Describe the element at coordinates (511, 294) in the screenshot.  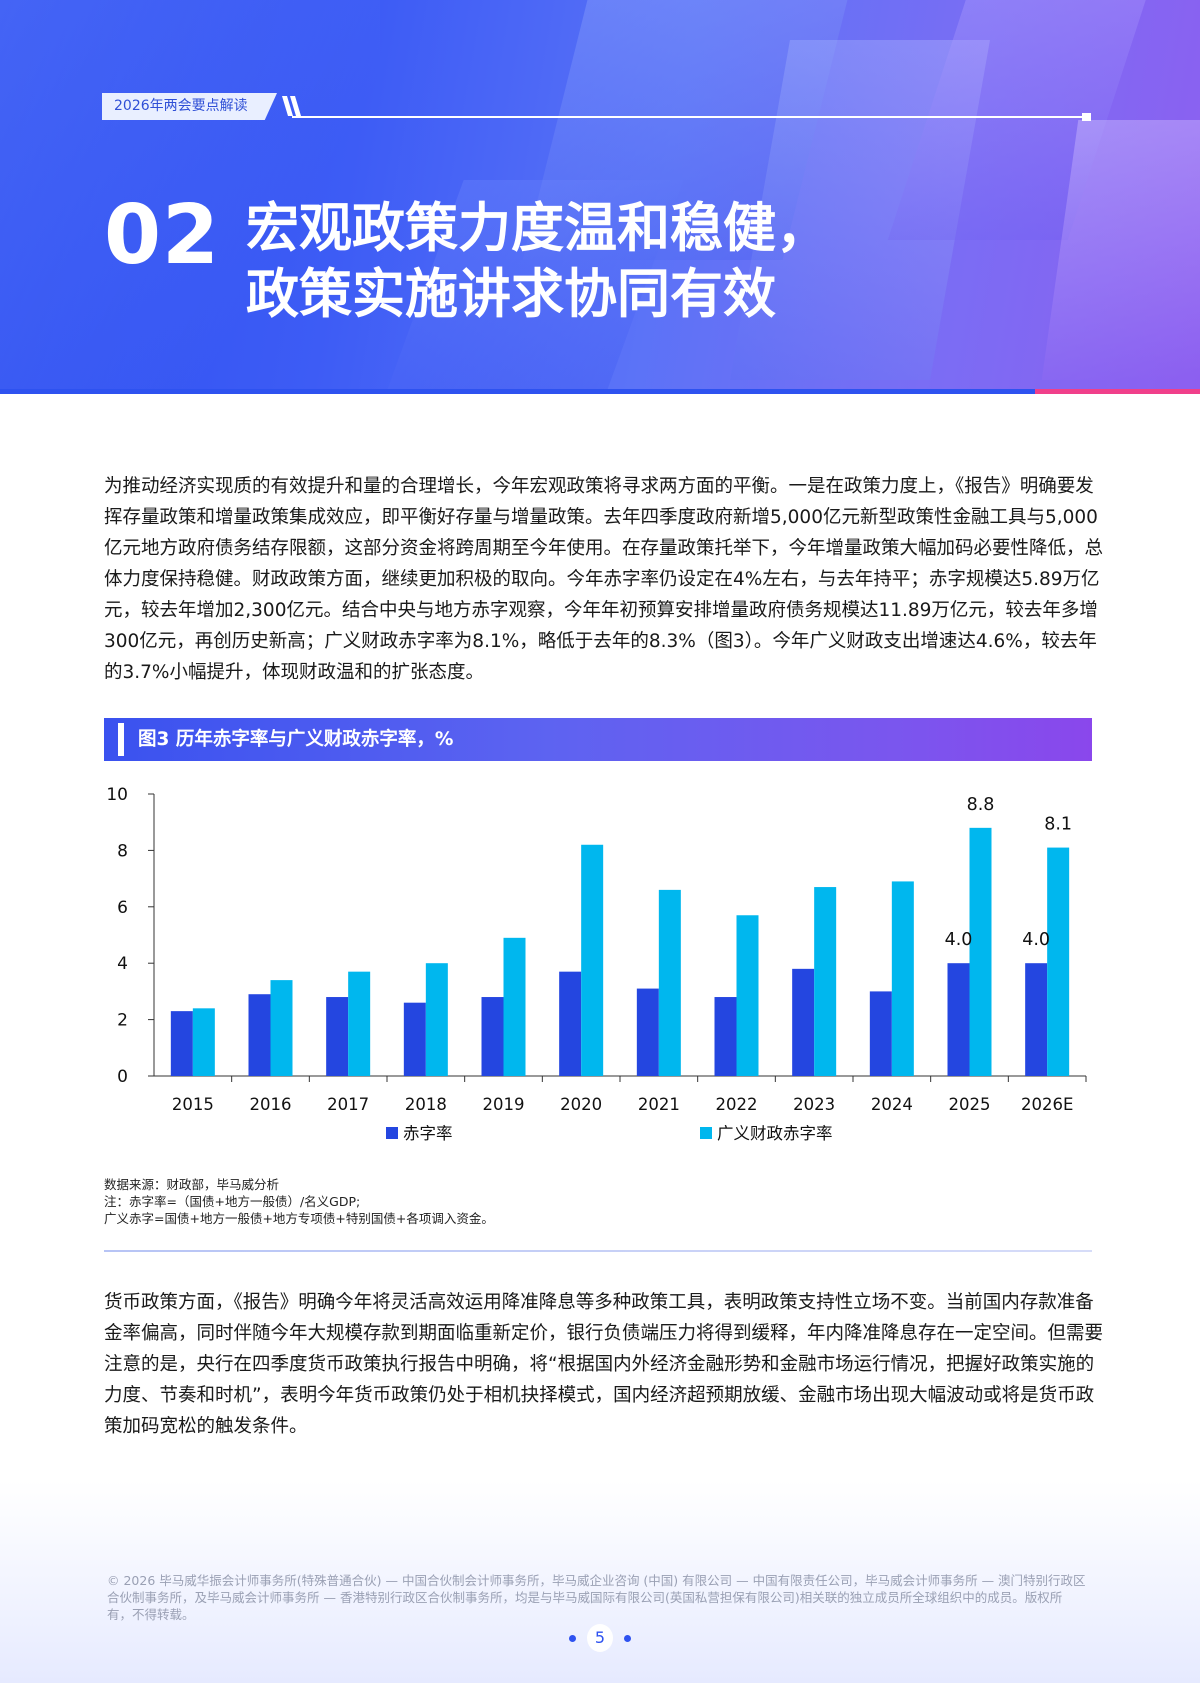
I see `section-title-line2: 政策实施讲求协同有效` at that location.